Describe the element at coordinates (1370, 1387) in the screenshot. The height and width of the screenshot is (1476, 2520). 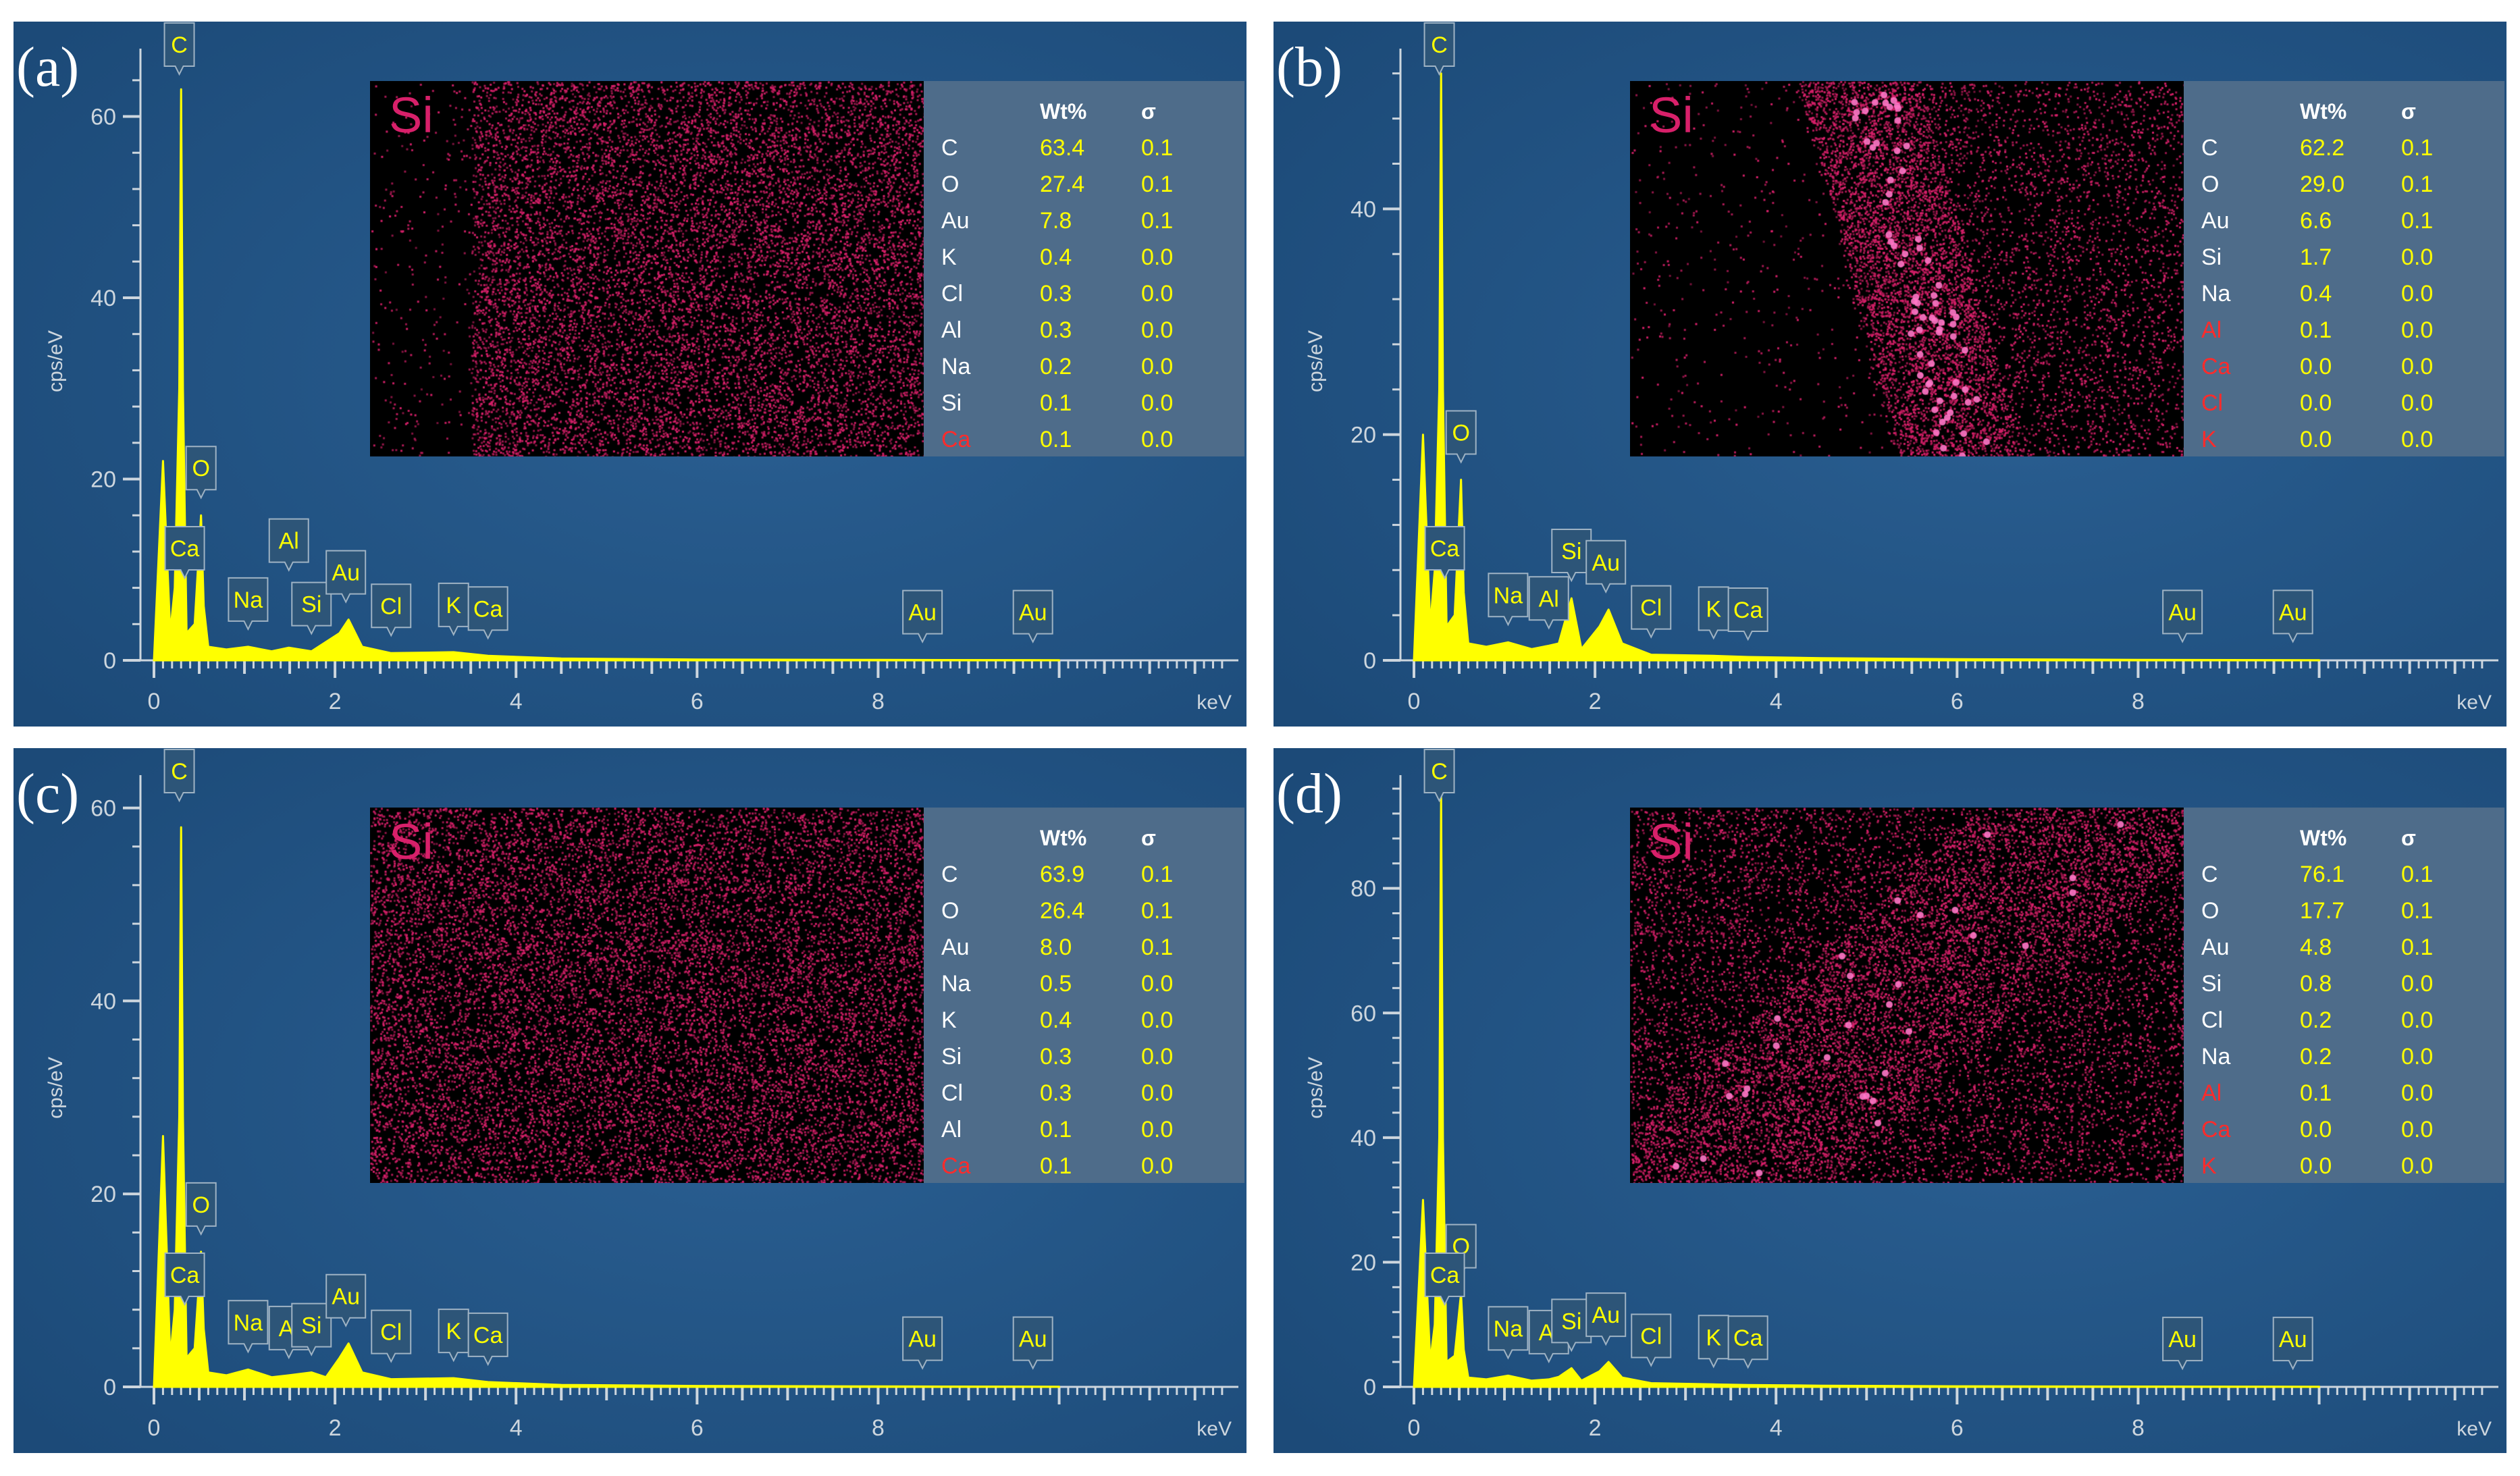
I see `y-tick-label: 0` at that location.